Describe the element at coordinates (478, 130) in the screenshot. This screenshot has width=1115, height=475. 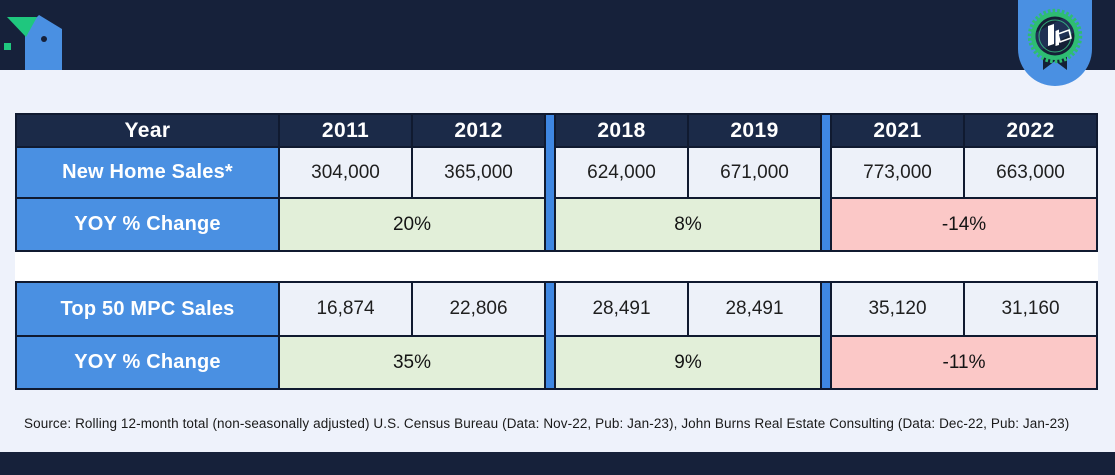
I see `year-header-2012: 2012` at that location.